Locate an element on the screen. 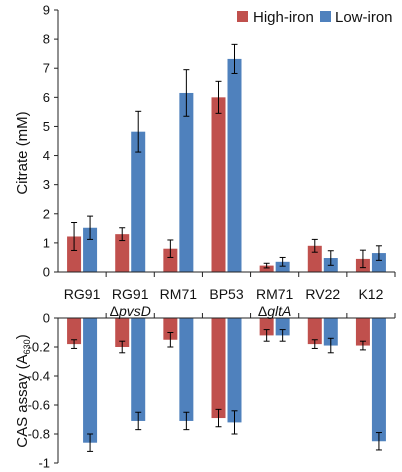  top-y-axis-label: Citrate (mM) is located at coordinates (22, 152).